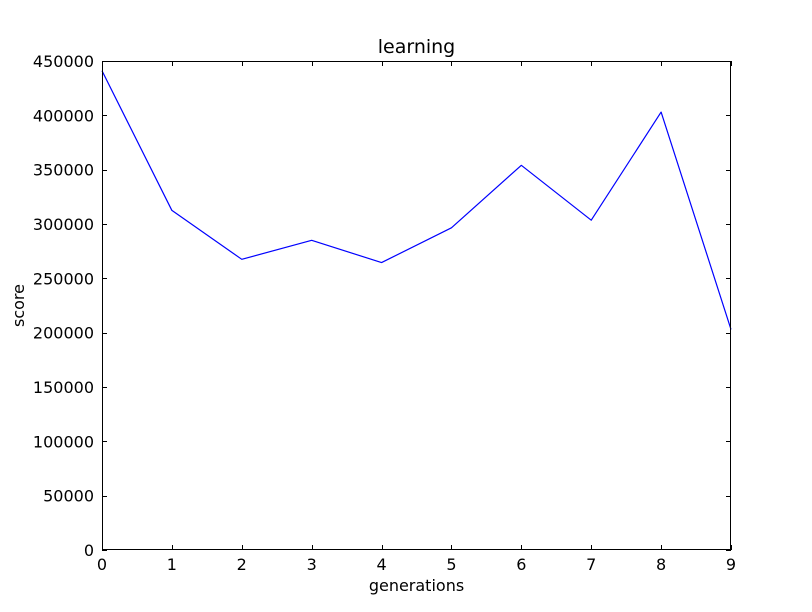 The width and height of the screenshot is (812, 612). What do you see at coordinates (731, 564) in the screenshot?
I see `x-tick-label: 9` at bounding box center [731, 564].